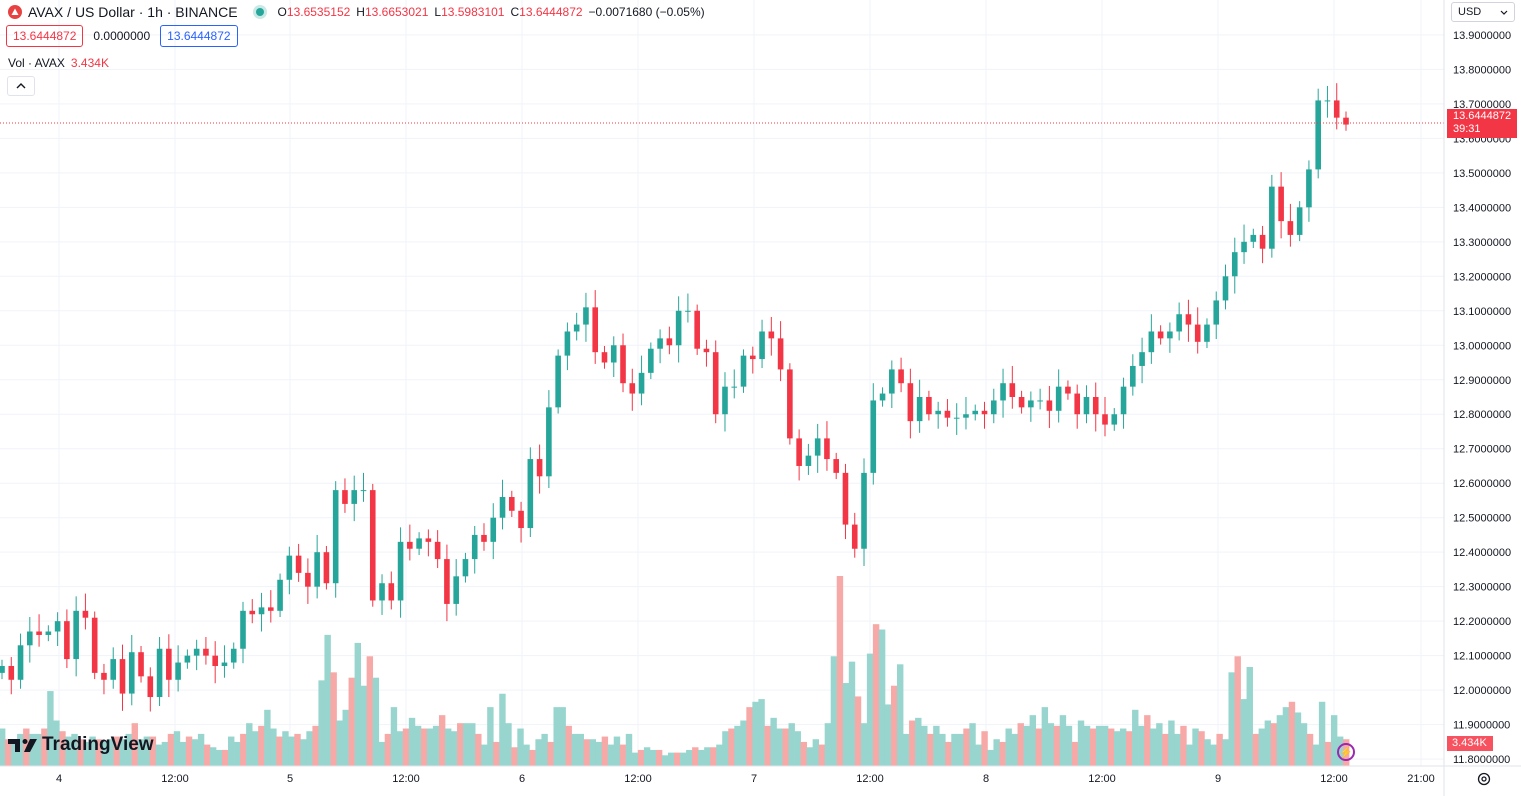 This screenshot has width=1521, height=796. What do you see at coordinates (259, 12) in the screenshot?
I see `market-status-icon` at bounding box center [259, 12].